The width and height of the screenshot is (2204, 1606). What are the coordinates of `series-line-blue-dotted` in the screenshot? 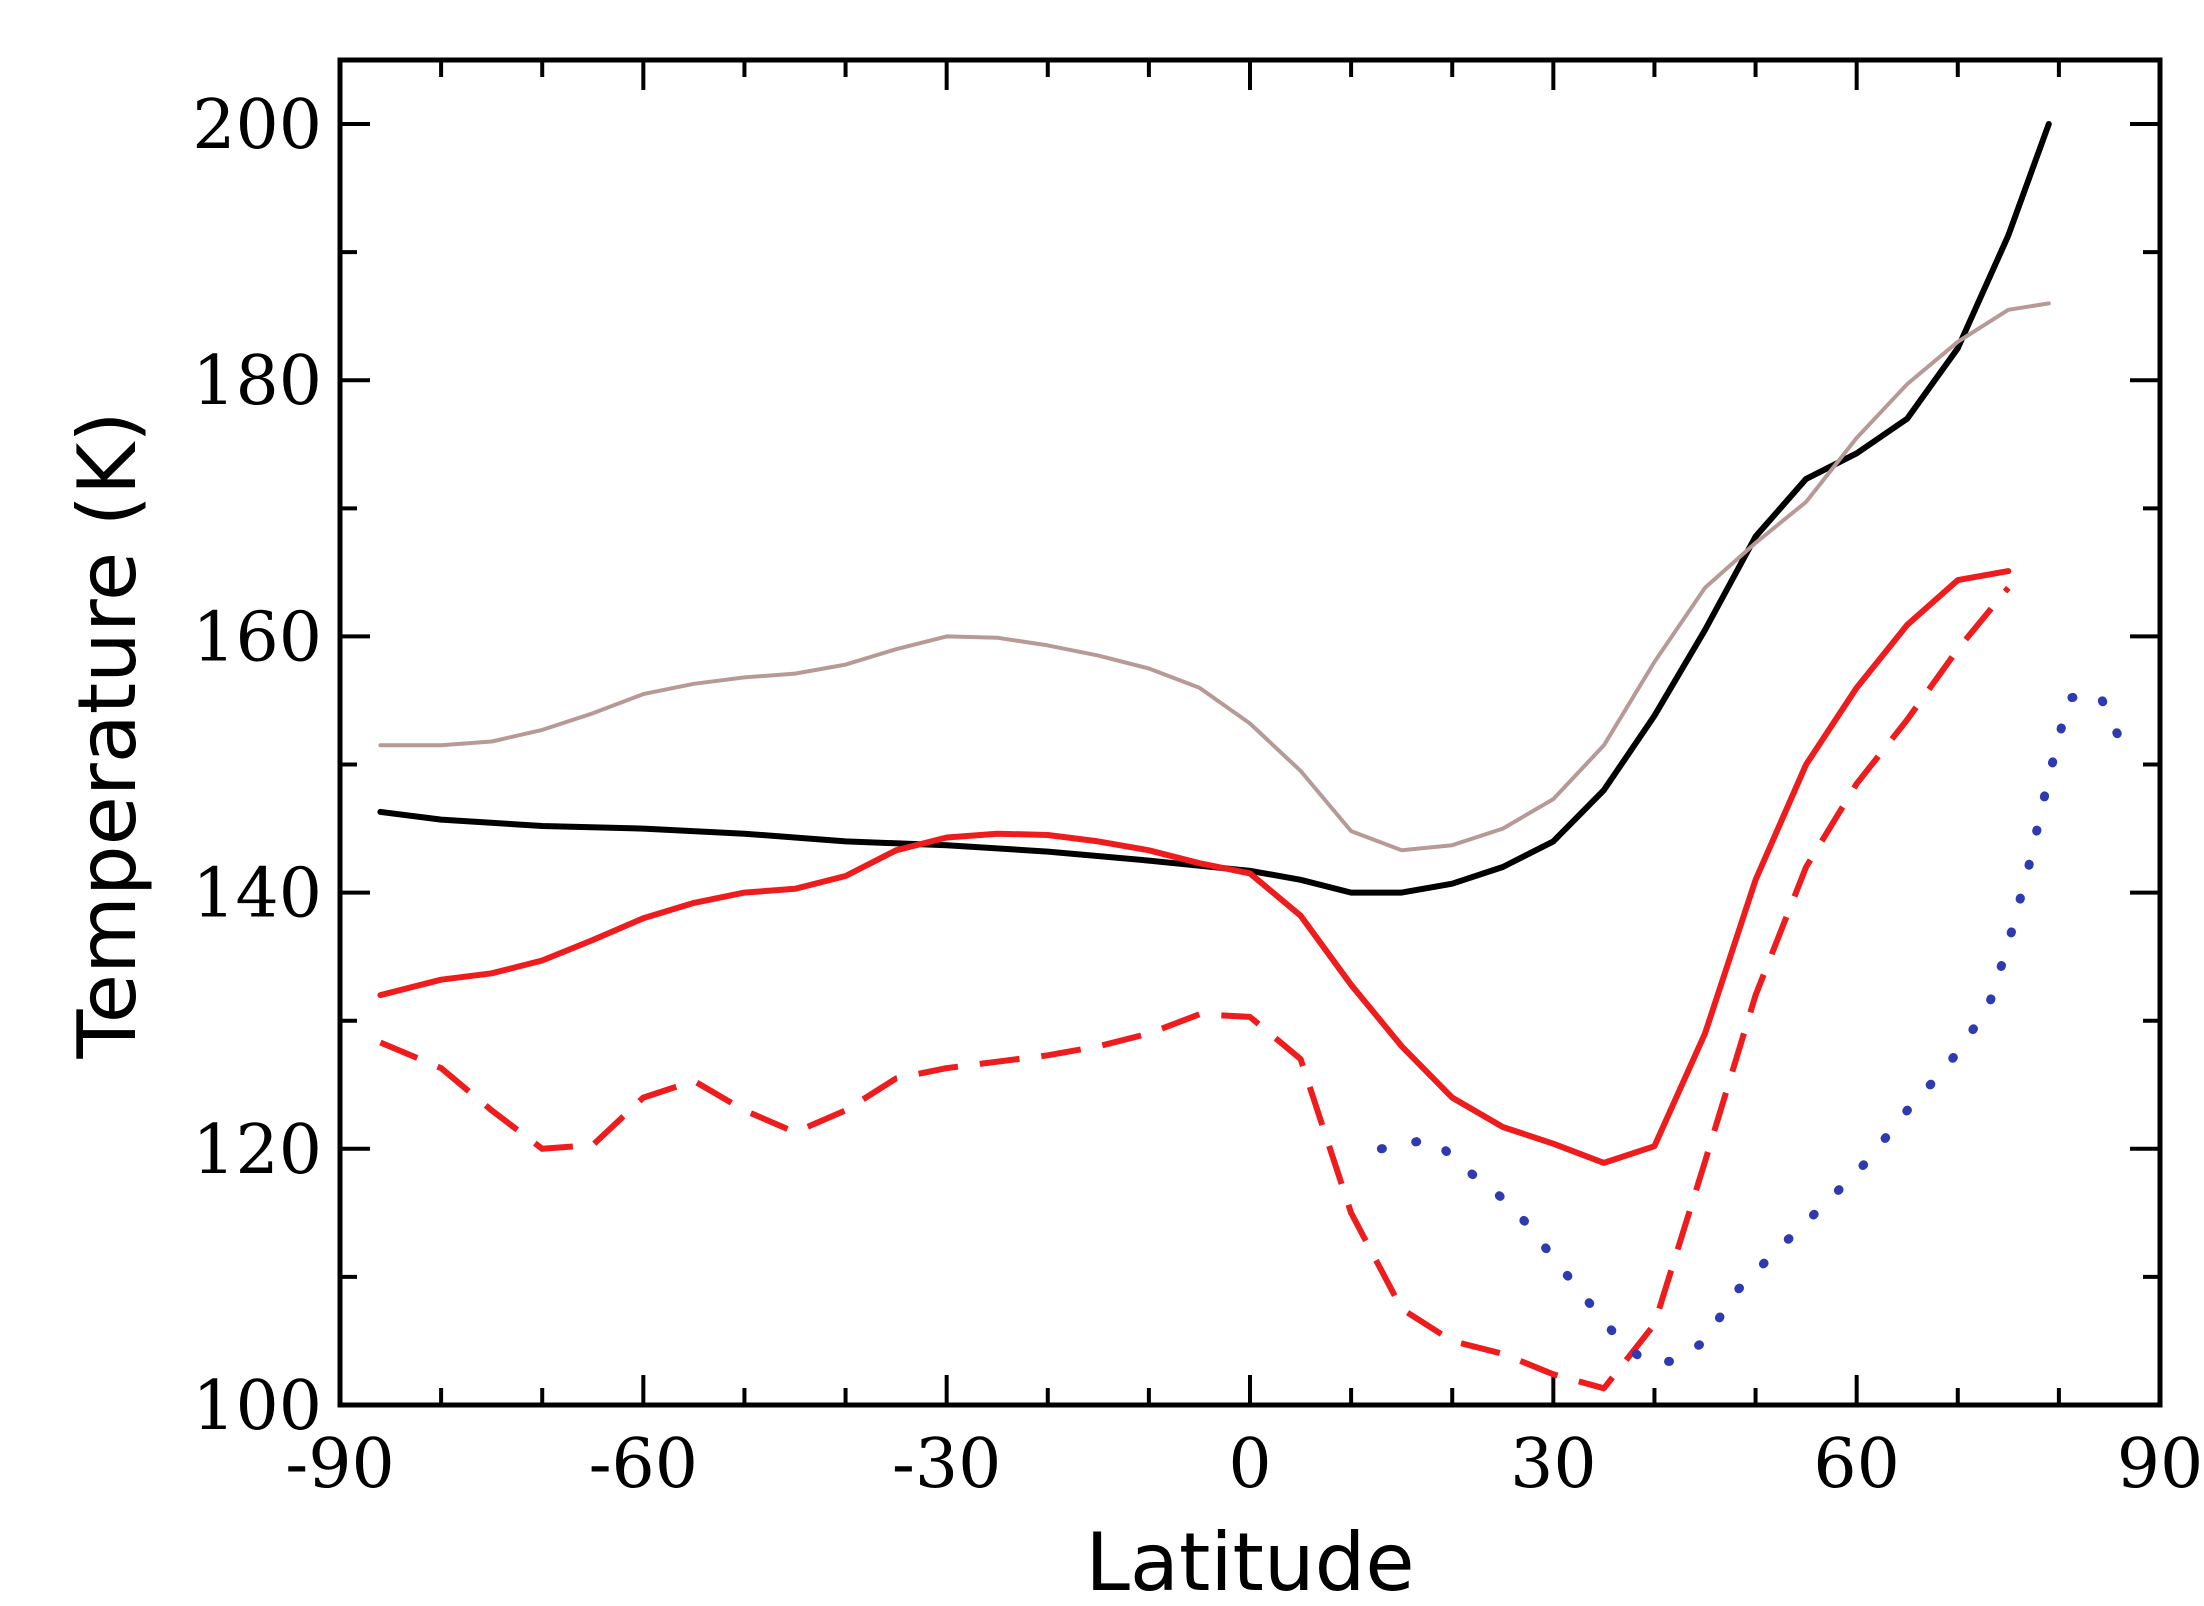 It's located at (1750, 1027).